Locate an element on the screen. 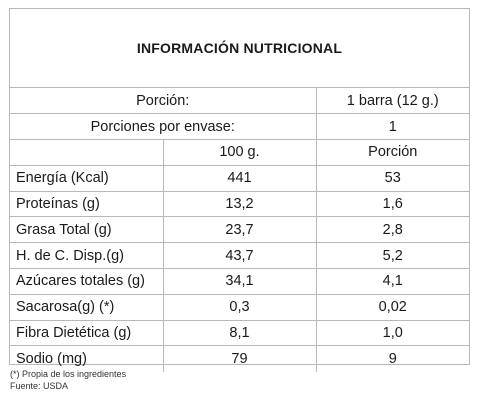 The image size is (479, 406). column-header-row: 100 g. Porción is located at coordinates (239, 152).